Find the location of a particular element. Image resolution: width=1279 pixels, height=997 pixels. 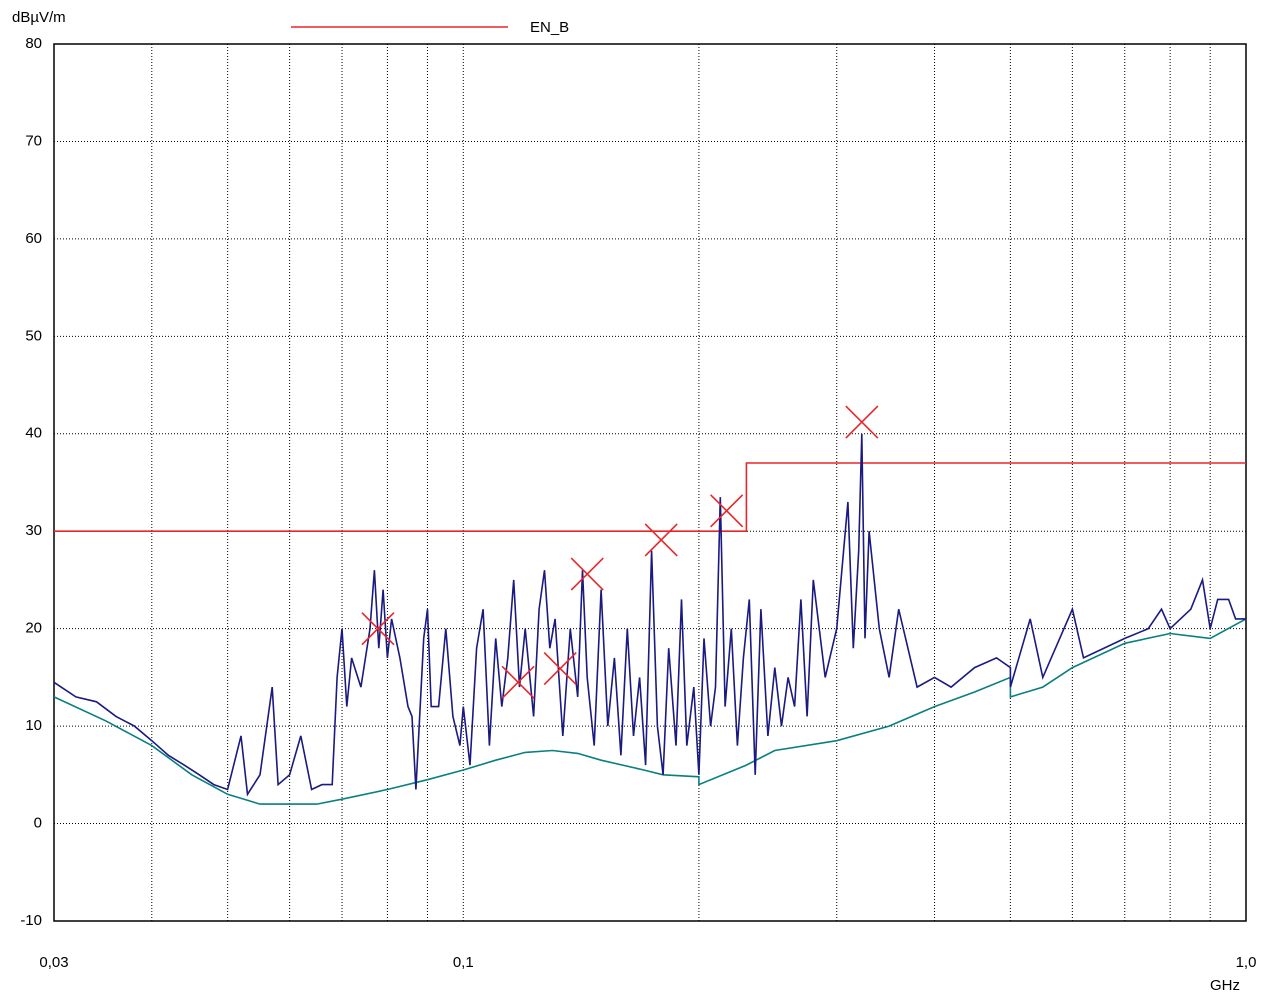

y-tick-label: 60 is located at coordinates (33, 238).